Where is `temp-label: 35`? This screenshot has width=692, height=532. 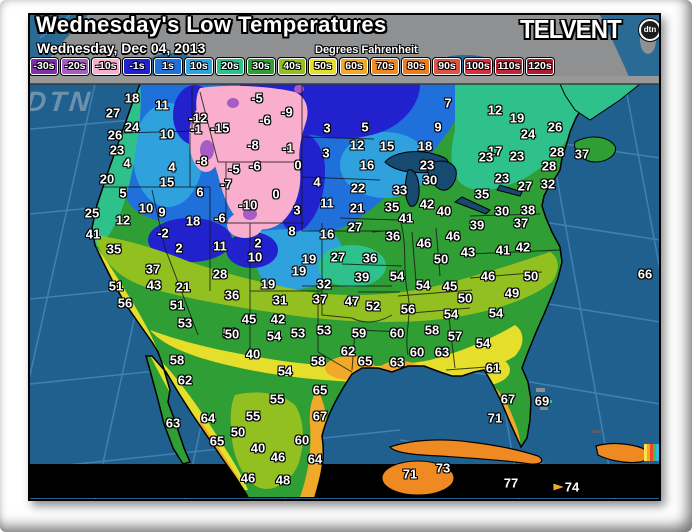
temp-label: 35 is located at coordinates (114, 249).